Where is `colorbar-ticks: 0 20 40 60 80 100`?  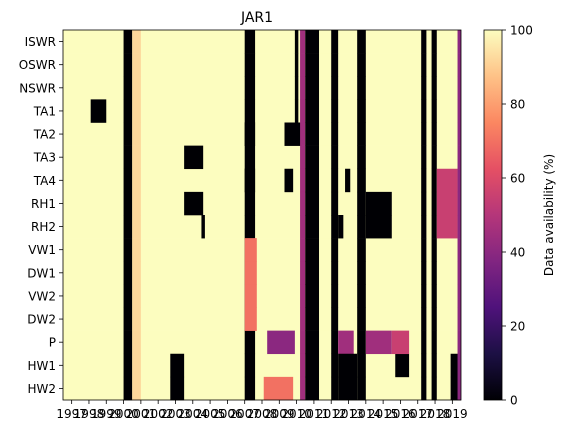 colorbar-ticks: 0 20 40 60 80 100 is located at coordinates (517, 216).